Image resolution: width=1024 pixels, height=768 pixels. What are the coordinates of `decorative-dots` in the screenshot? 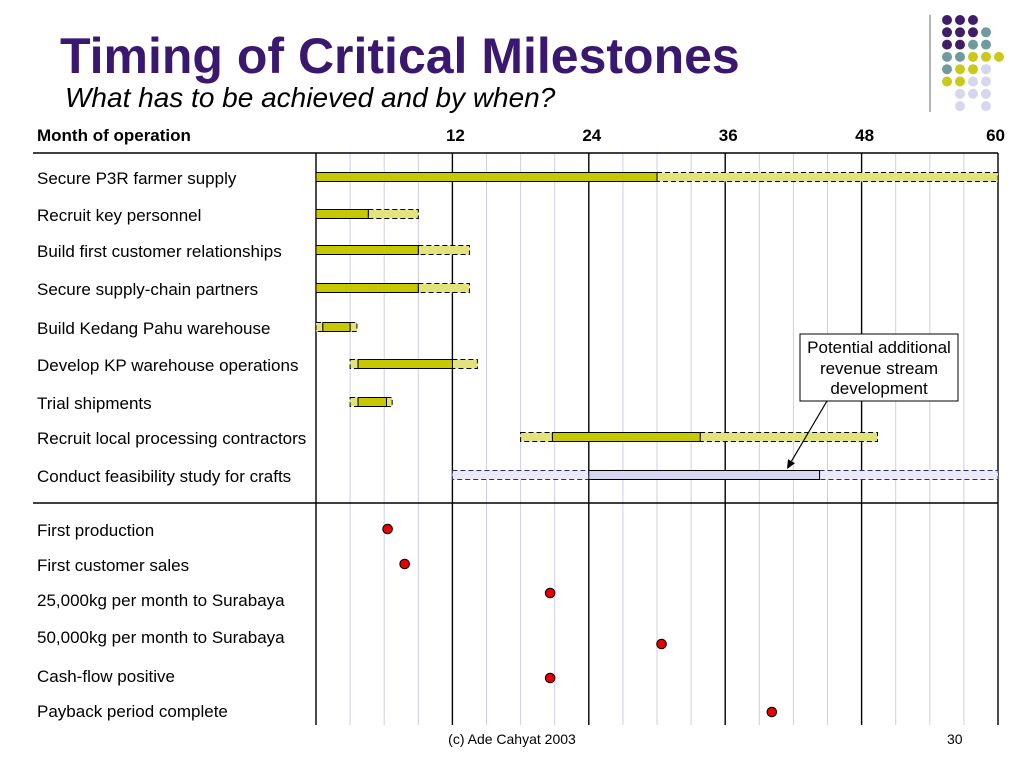 It's located at (973, 63).